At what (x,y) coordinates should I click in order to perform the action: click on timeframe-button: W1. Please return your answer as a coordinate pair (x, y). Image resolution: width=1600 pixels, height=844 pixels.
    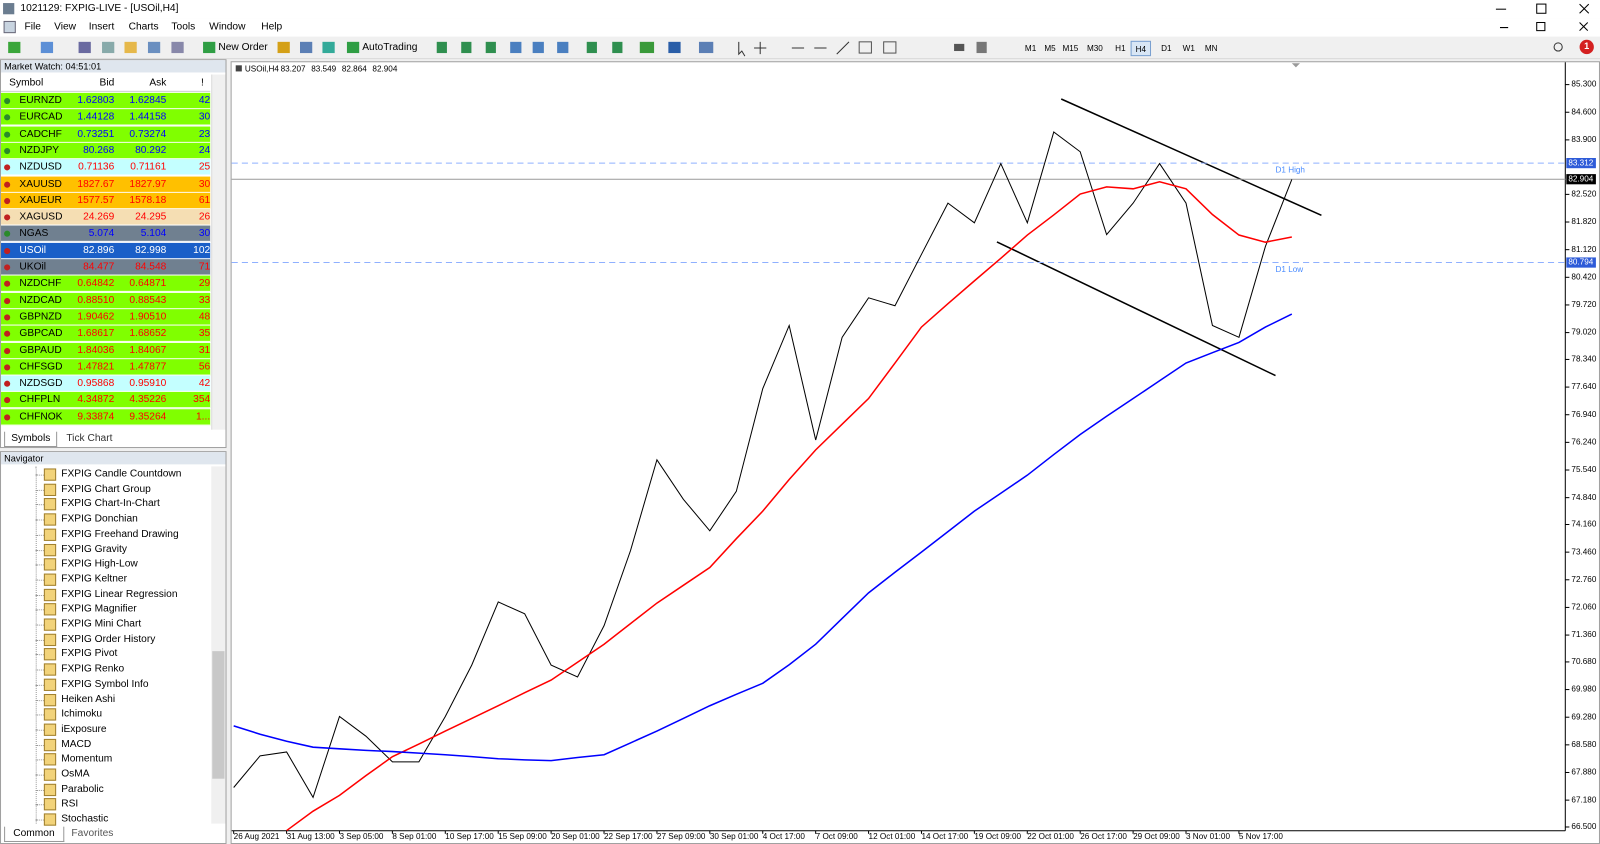
    Looking at the image, I should click on (1188, 48).